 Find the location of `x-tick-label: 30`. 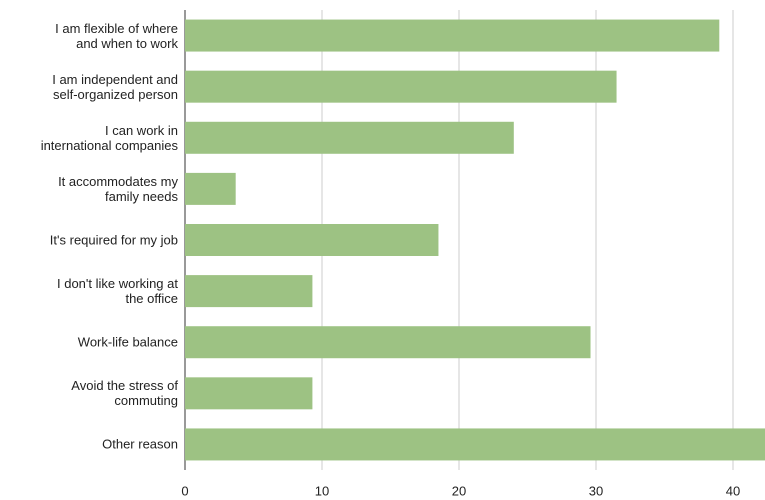

x-tick-label: 30 is located at coordinates (596, 490).